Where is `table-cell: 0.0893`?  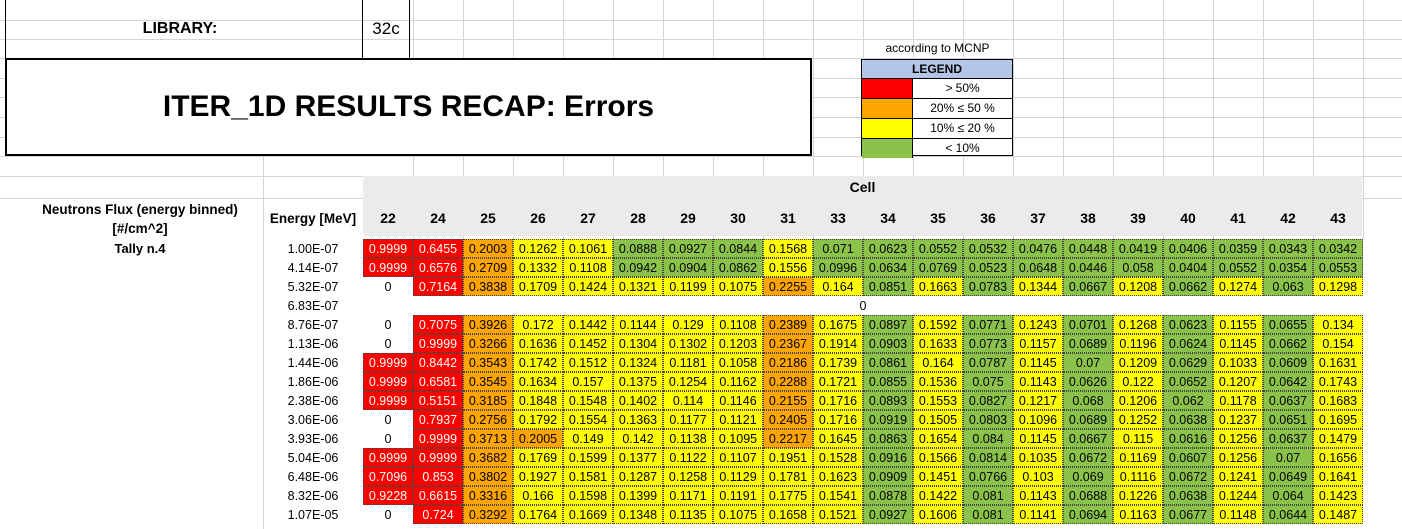 table-cell: 0.0893 is located at coordinates (888, 400).